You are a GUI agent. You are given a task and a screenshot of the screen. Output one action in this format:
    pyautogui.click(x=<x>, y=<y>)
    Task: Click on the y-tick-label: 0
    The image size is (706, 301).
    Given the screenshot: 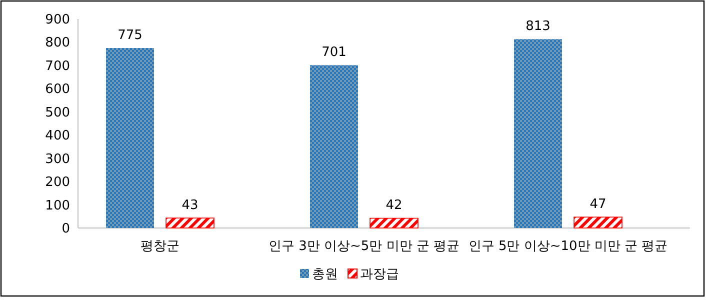 What is the action you would take?
    pyautogui.click(x=66, y=229)
    